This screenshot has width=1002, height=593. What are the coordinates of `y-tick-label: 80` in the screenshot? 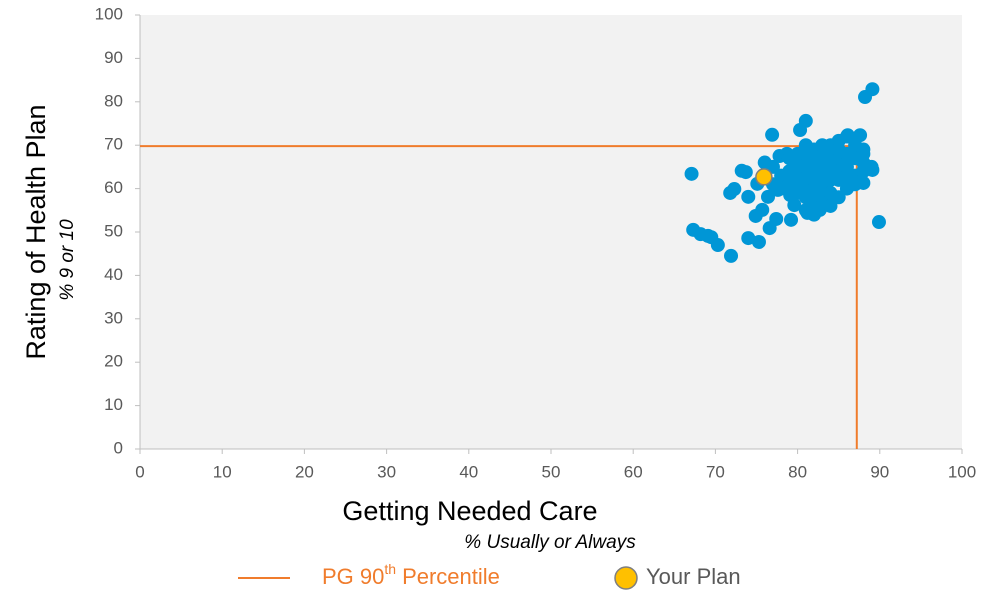 It's located at (113, 100).